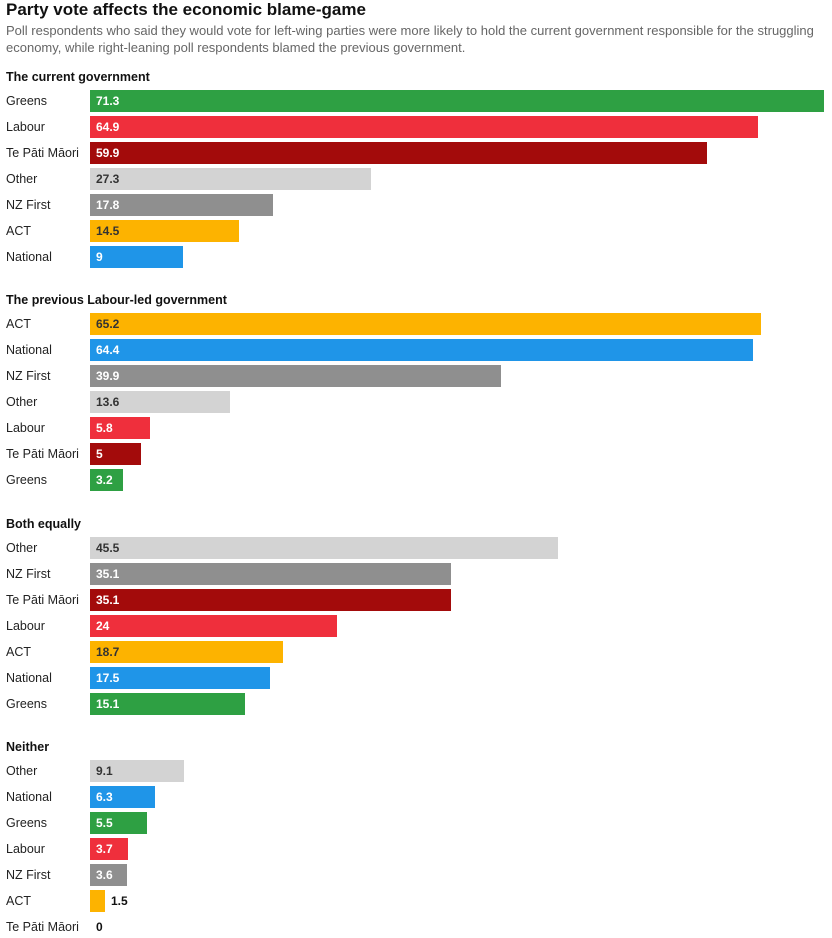 The image size is (832, 938). What do you see at coordinates (104, 428) in the screenshot?
I see `value-label: 5.8` at bounding box center [104, 428].